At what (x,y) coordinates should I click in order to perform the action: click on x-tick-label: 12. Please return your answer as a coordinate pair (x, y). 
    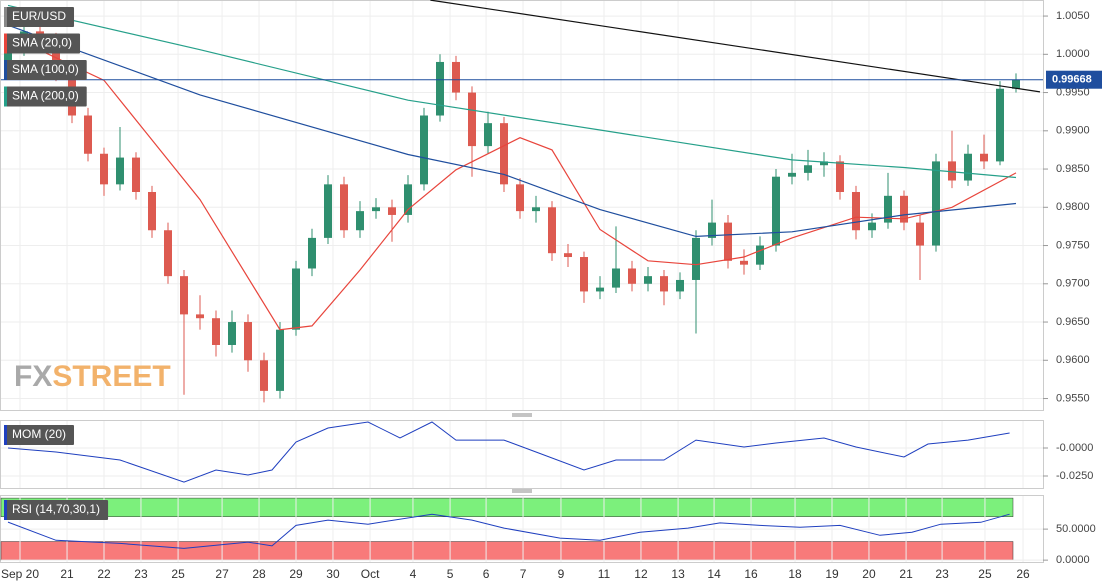
    Looking at the image, I should click on (641, 574).